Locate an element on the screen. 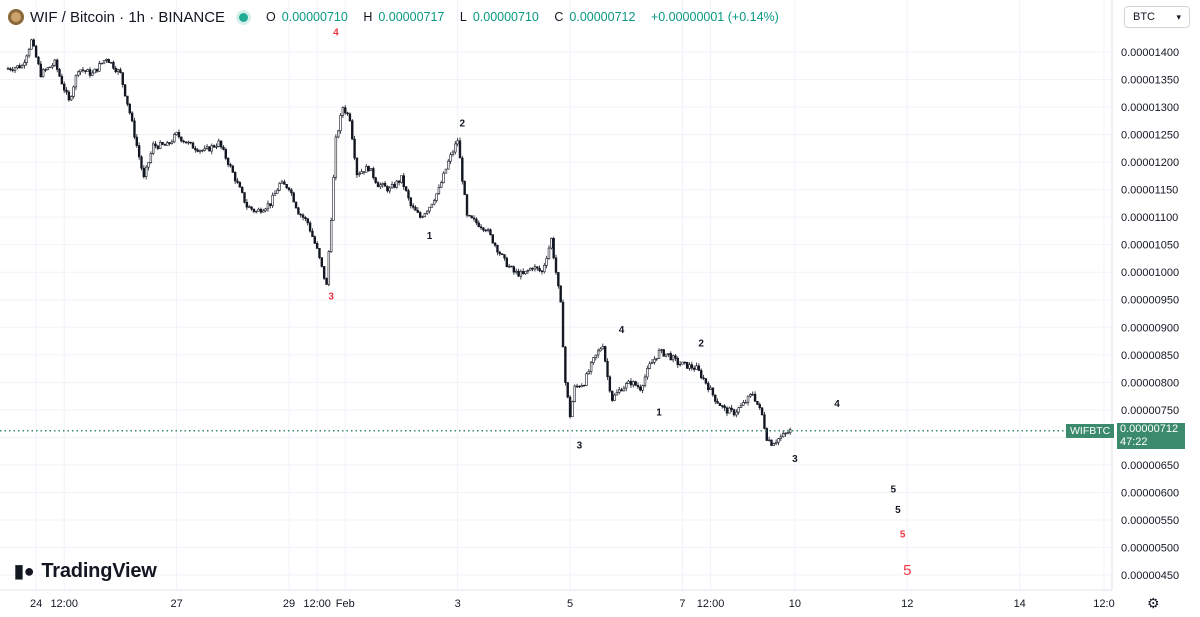 This screenshot has height=617, width=1200. tradingview-mark-icon: ▮● is located at coordinates (24, 571).